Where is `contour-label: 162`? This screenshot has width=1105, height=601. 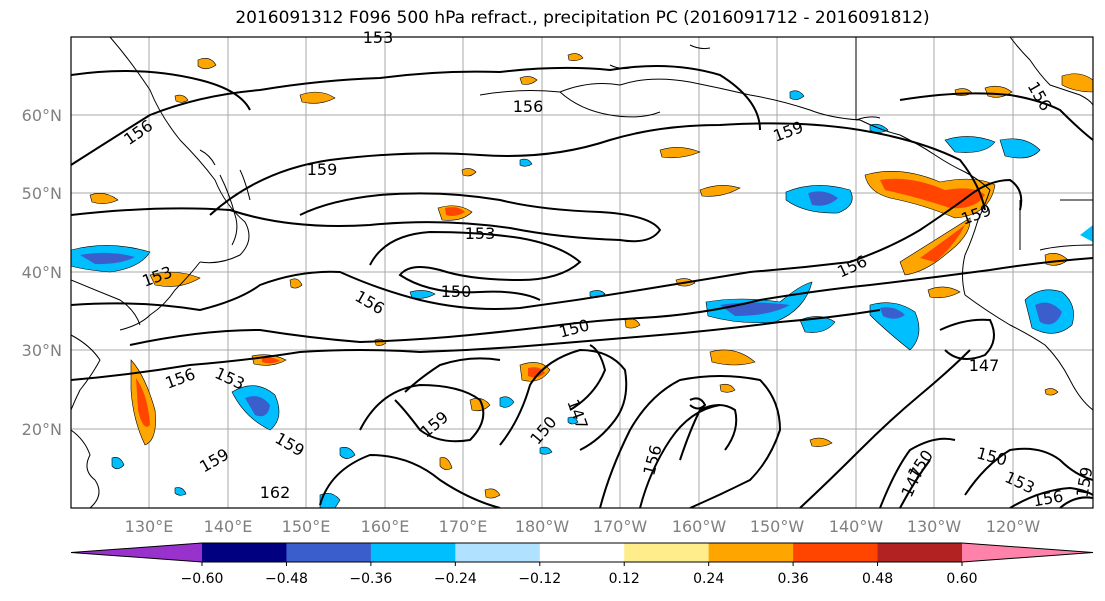 contour-label: 162 is located at coordinates (275, 492).